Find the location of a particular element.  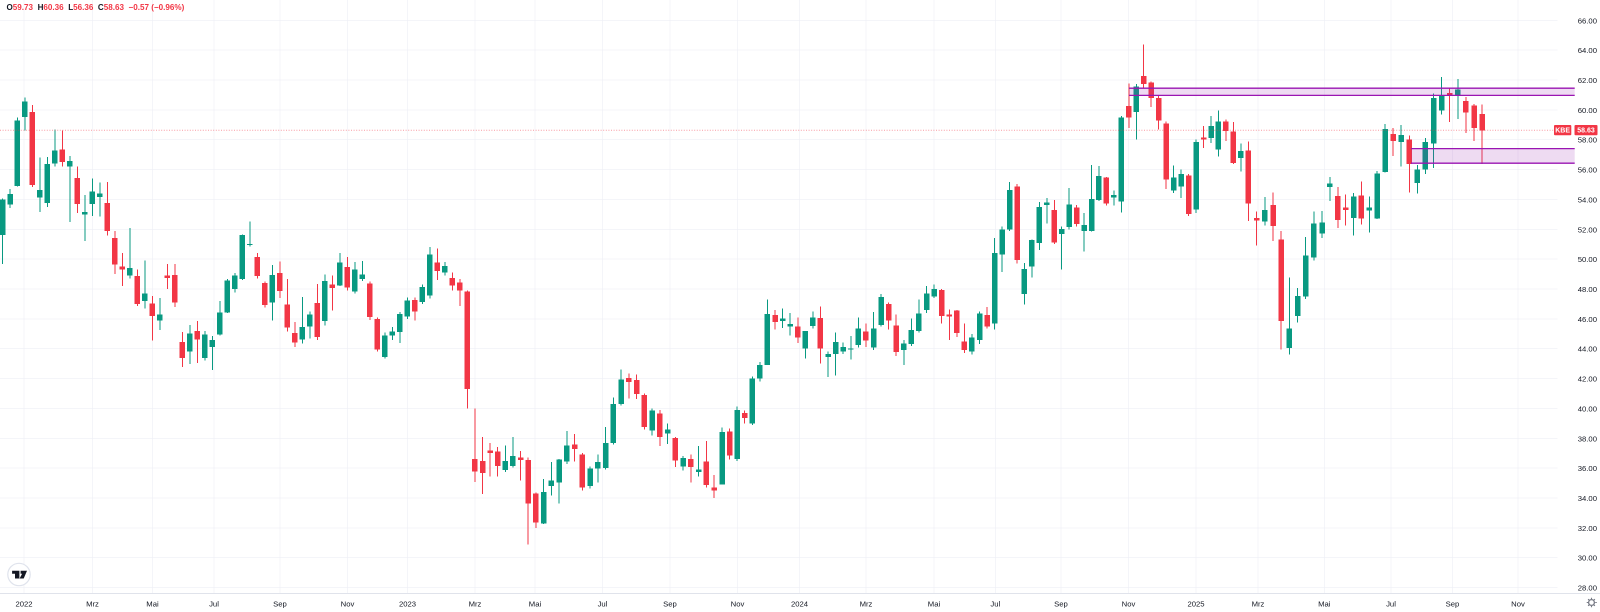

svg-text: 58.63 is located at coordinates (1586, 131).